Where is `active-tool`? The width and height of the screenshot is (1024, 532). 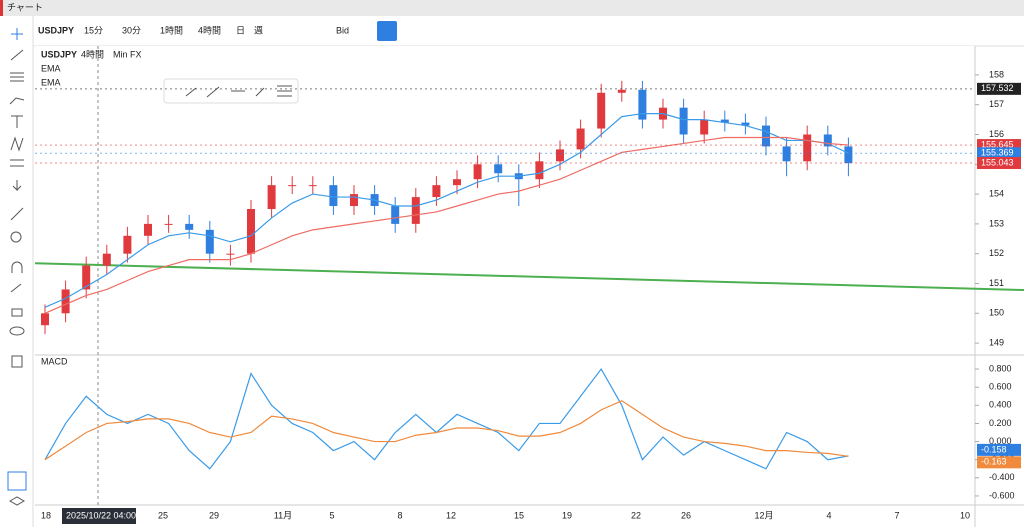
active-tool is located at coordinates (387, 31).